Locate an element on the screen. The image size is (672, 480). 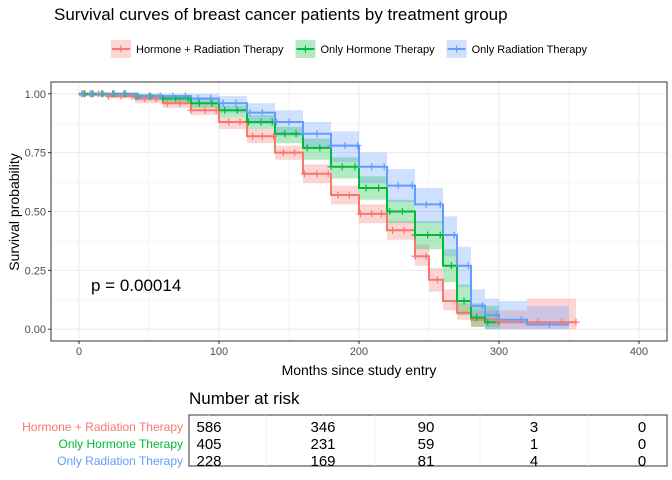
y-tick-label: 1.00 is located at coordinates (35, 95).